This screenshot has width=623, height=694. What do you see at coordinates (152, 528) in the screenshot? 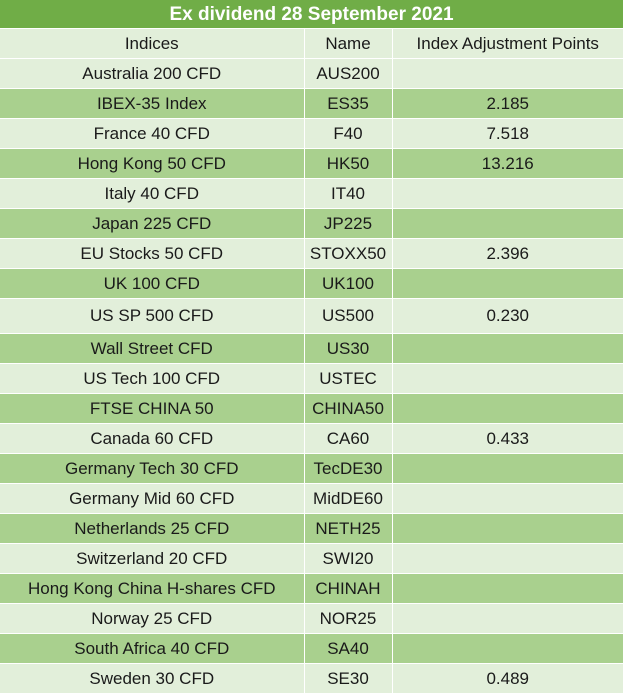
I see `index-cell: Netherlands 25 CFD` at bounding box center [152, 528].